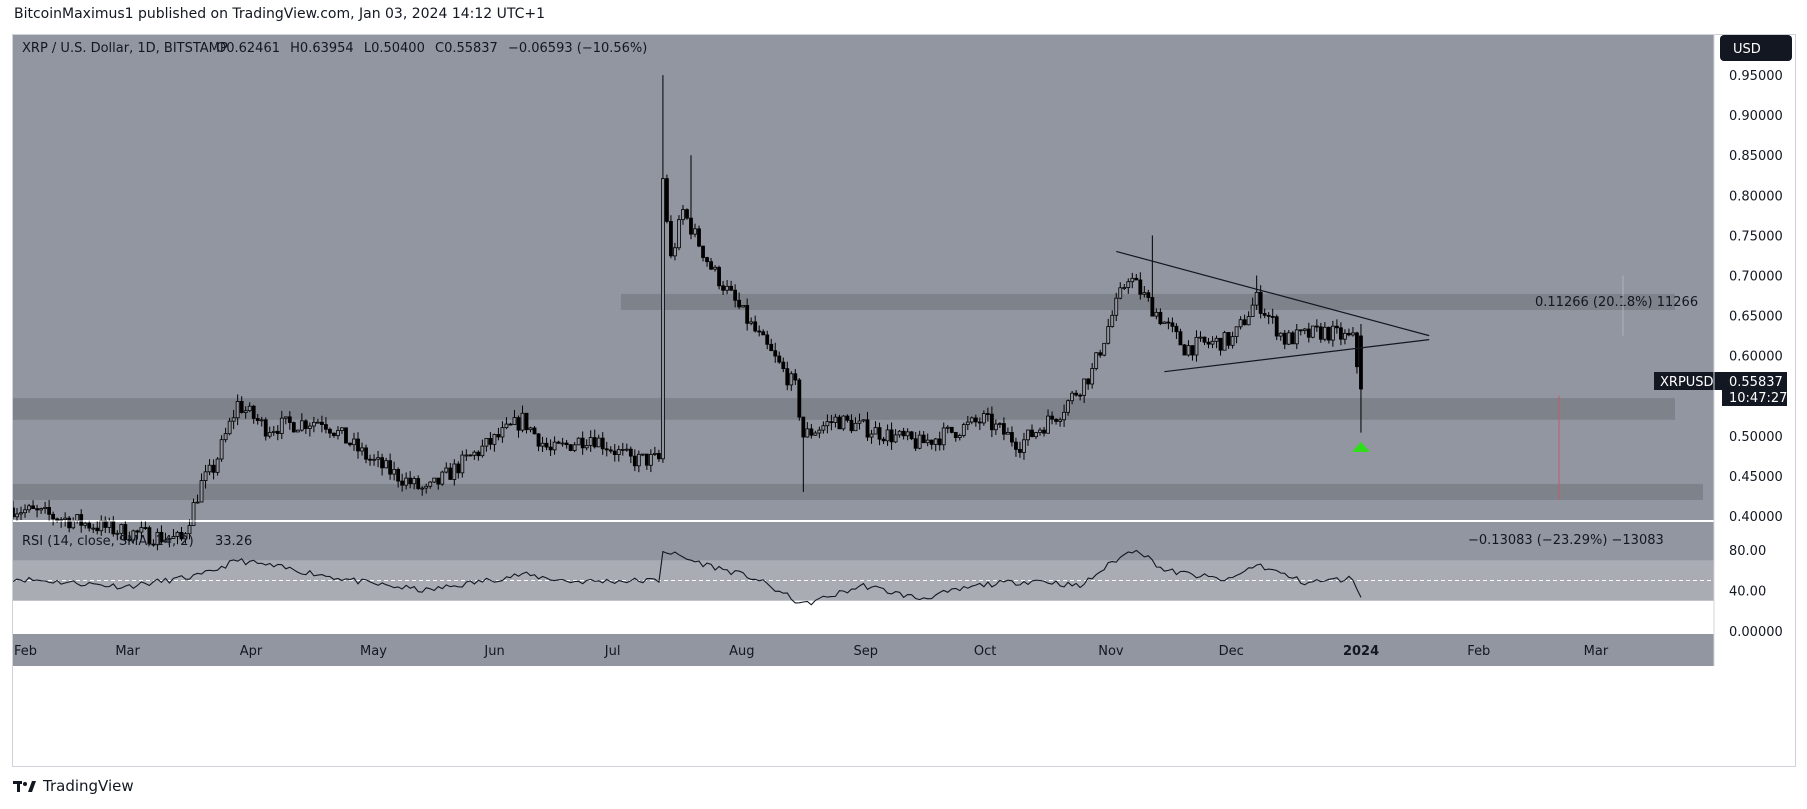 Image resolution: width=1807 pixels, height=809 pixels. What do you see at coordinates (1756, 517) in the screenshot?
I see `price-tick-label: 0.40000` at bounding box center [1756, 517].